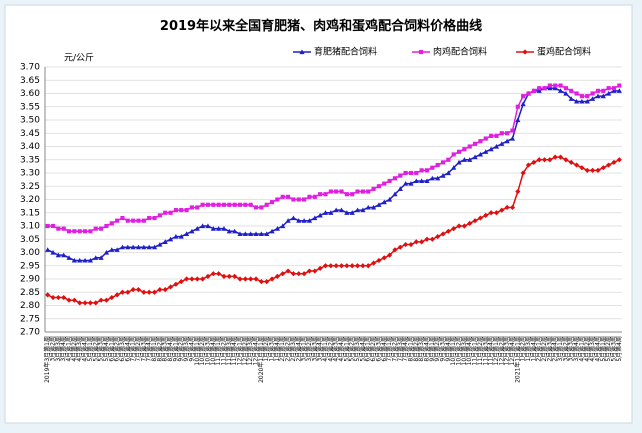 This screenshot has width=642, height=433. What do you see at coordinates (256, 350) in the screenshot?
I see `x-tick-label: 12月第4周` at bounding box center [256, 350].